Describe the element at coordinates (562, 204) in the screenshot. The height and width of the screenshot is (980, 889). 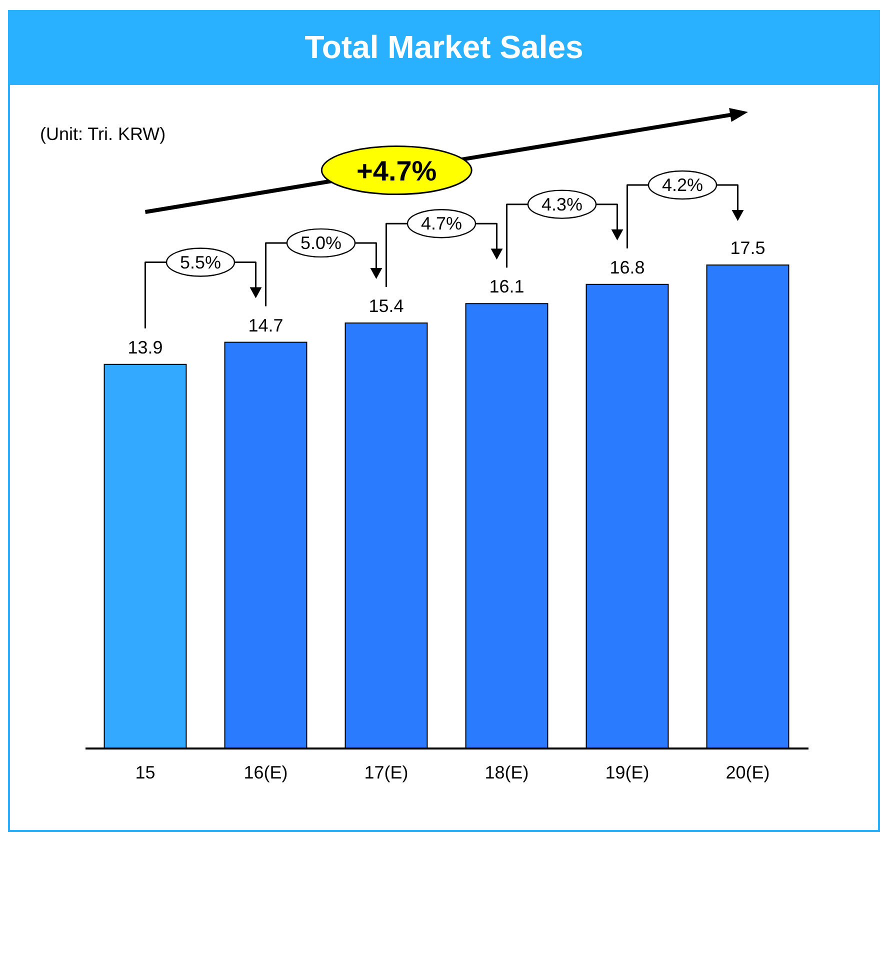
I see `text: 4.3%` at that location.